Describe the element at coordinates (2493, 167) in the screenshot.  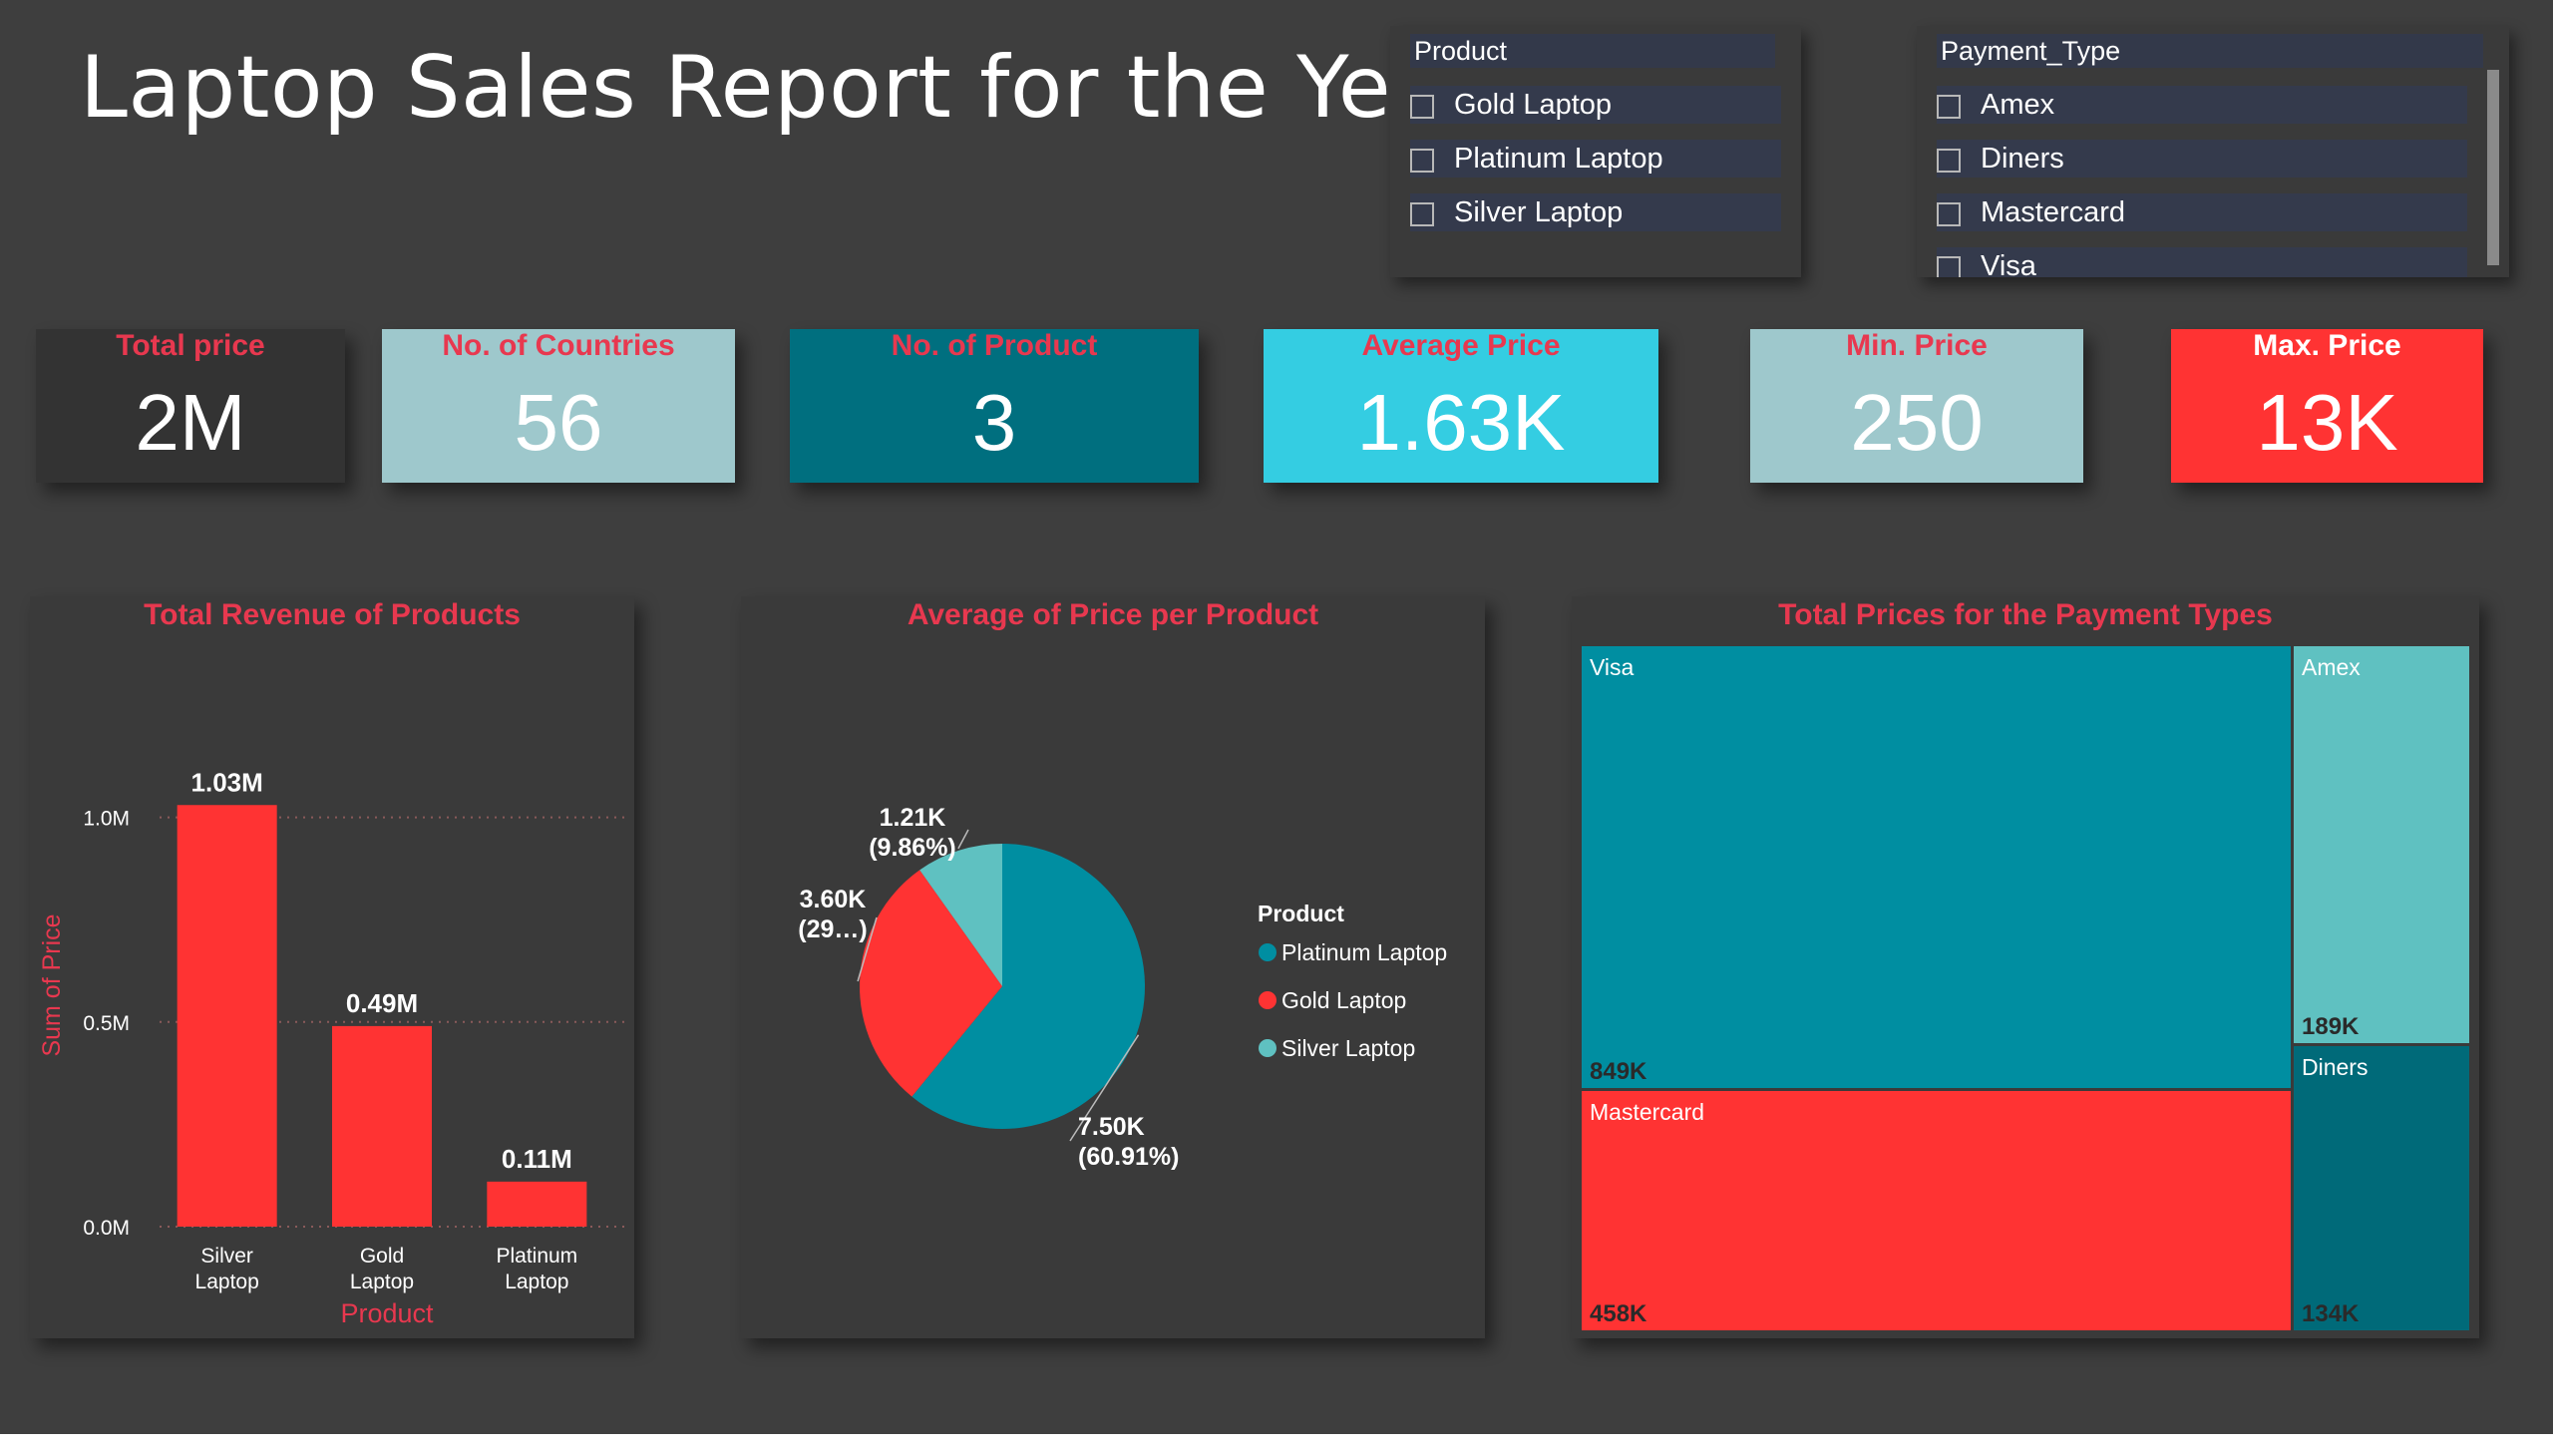
I see `scrollbar` at that location.